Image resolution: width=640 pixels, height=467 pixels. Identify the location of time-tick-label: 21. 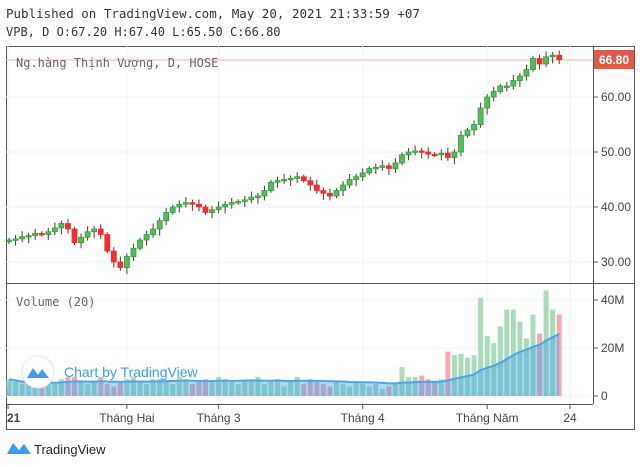
(14, 418).